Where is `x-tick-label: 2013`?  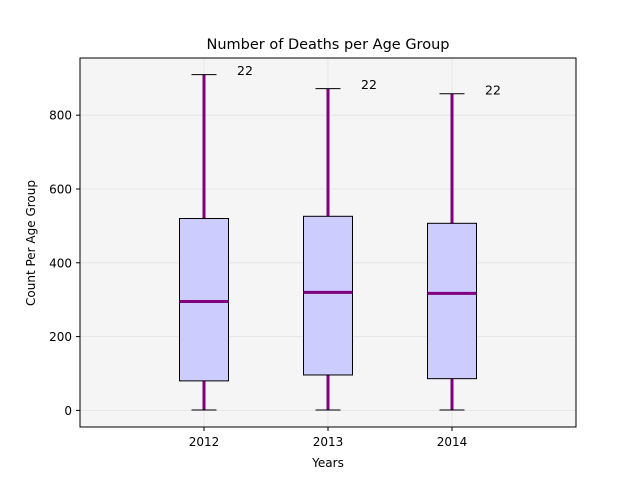 x-tick-label: 2013 is located at coordinates (328, 442).